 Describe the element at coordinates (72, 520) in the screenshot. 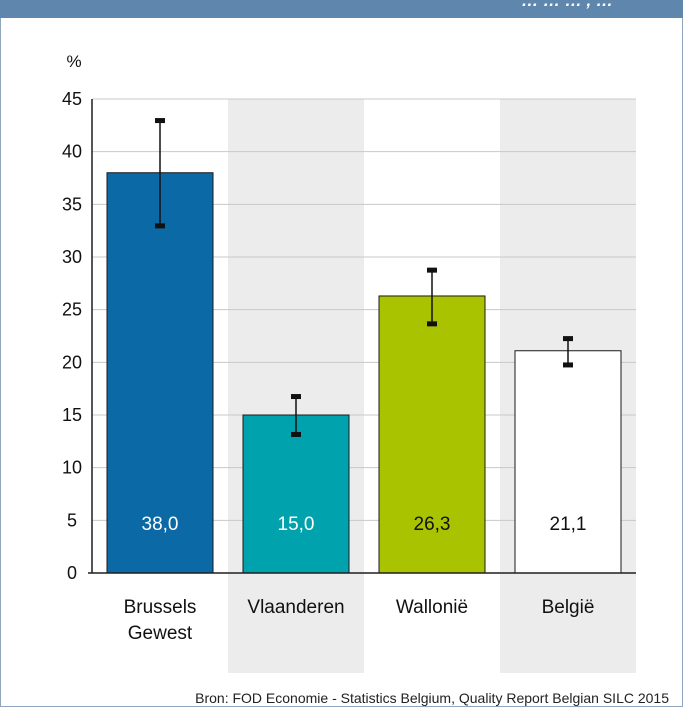

I see `y-tick-label: 5` at that location.